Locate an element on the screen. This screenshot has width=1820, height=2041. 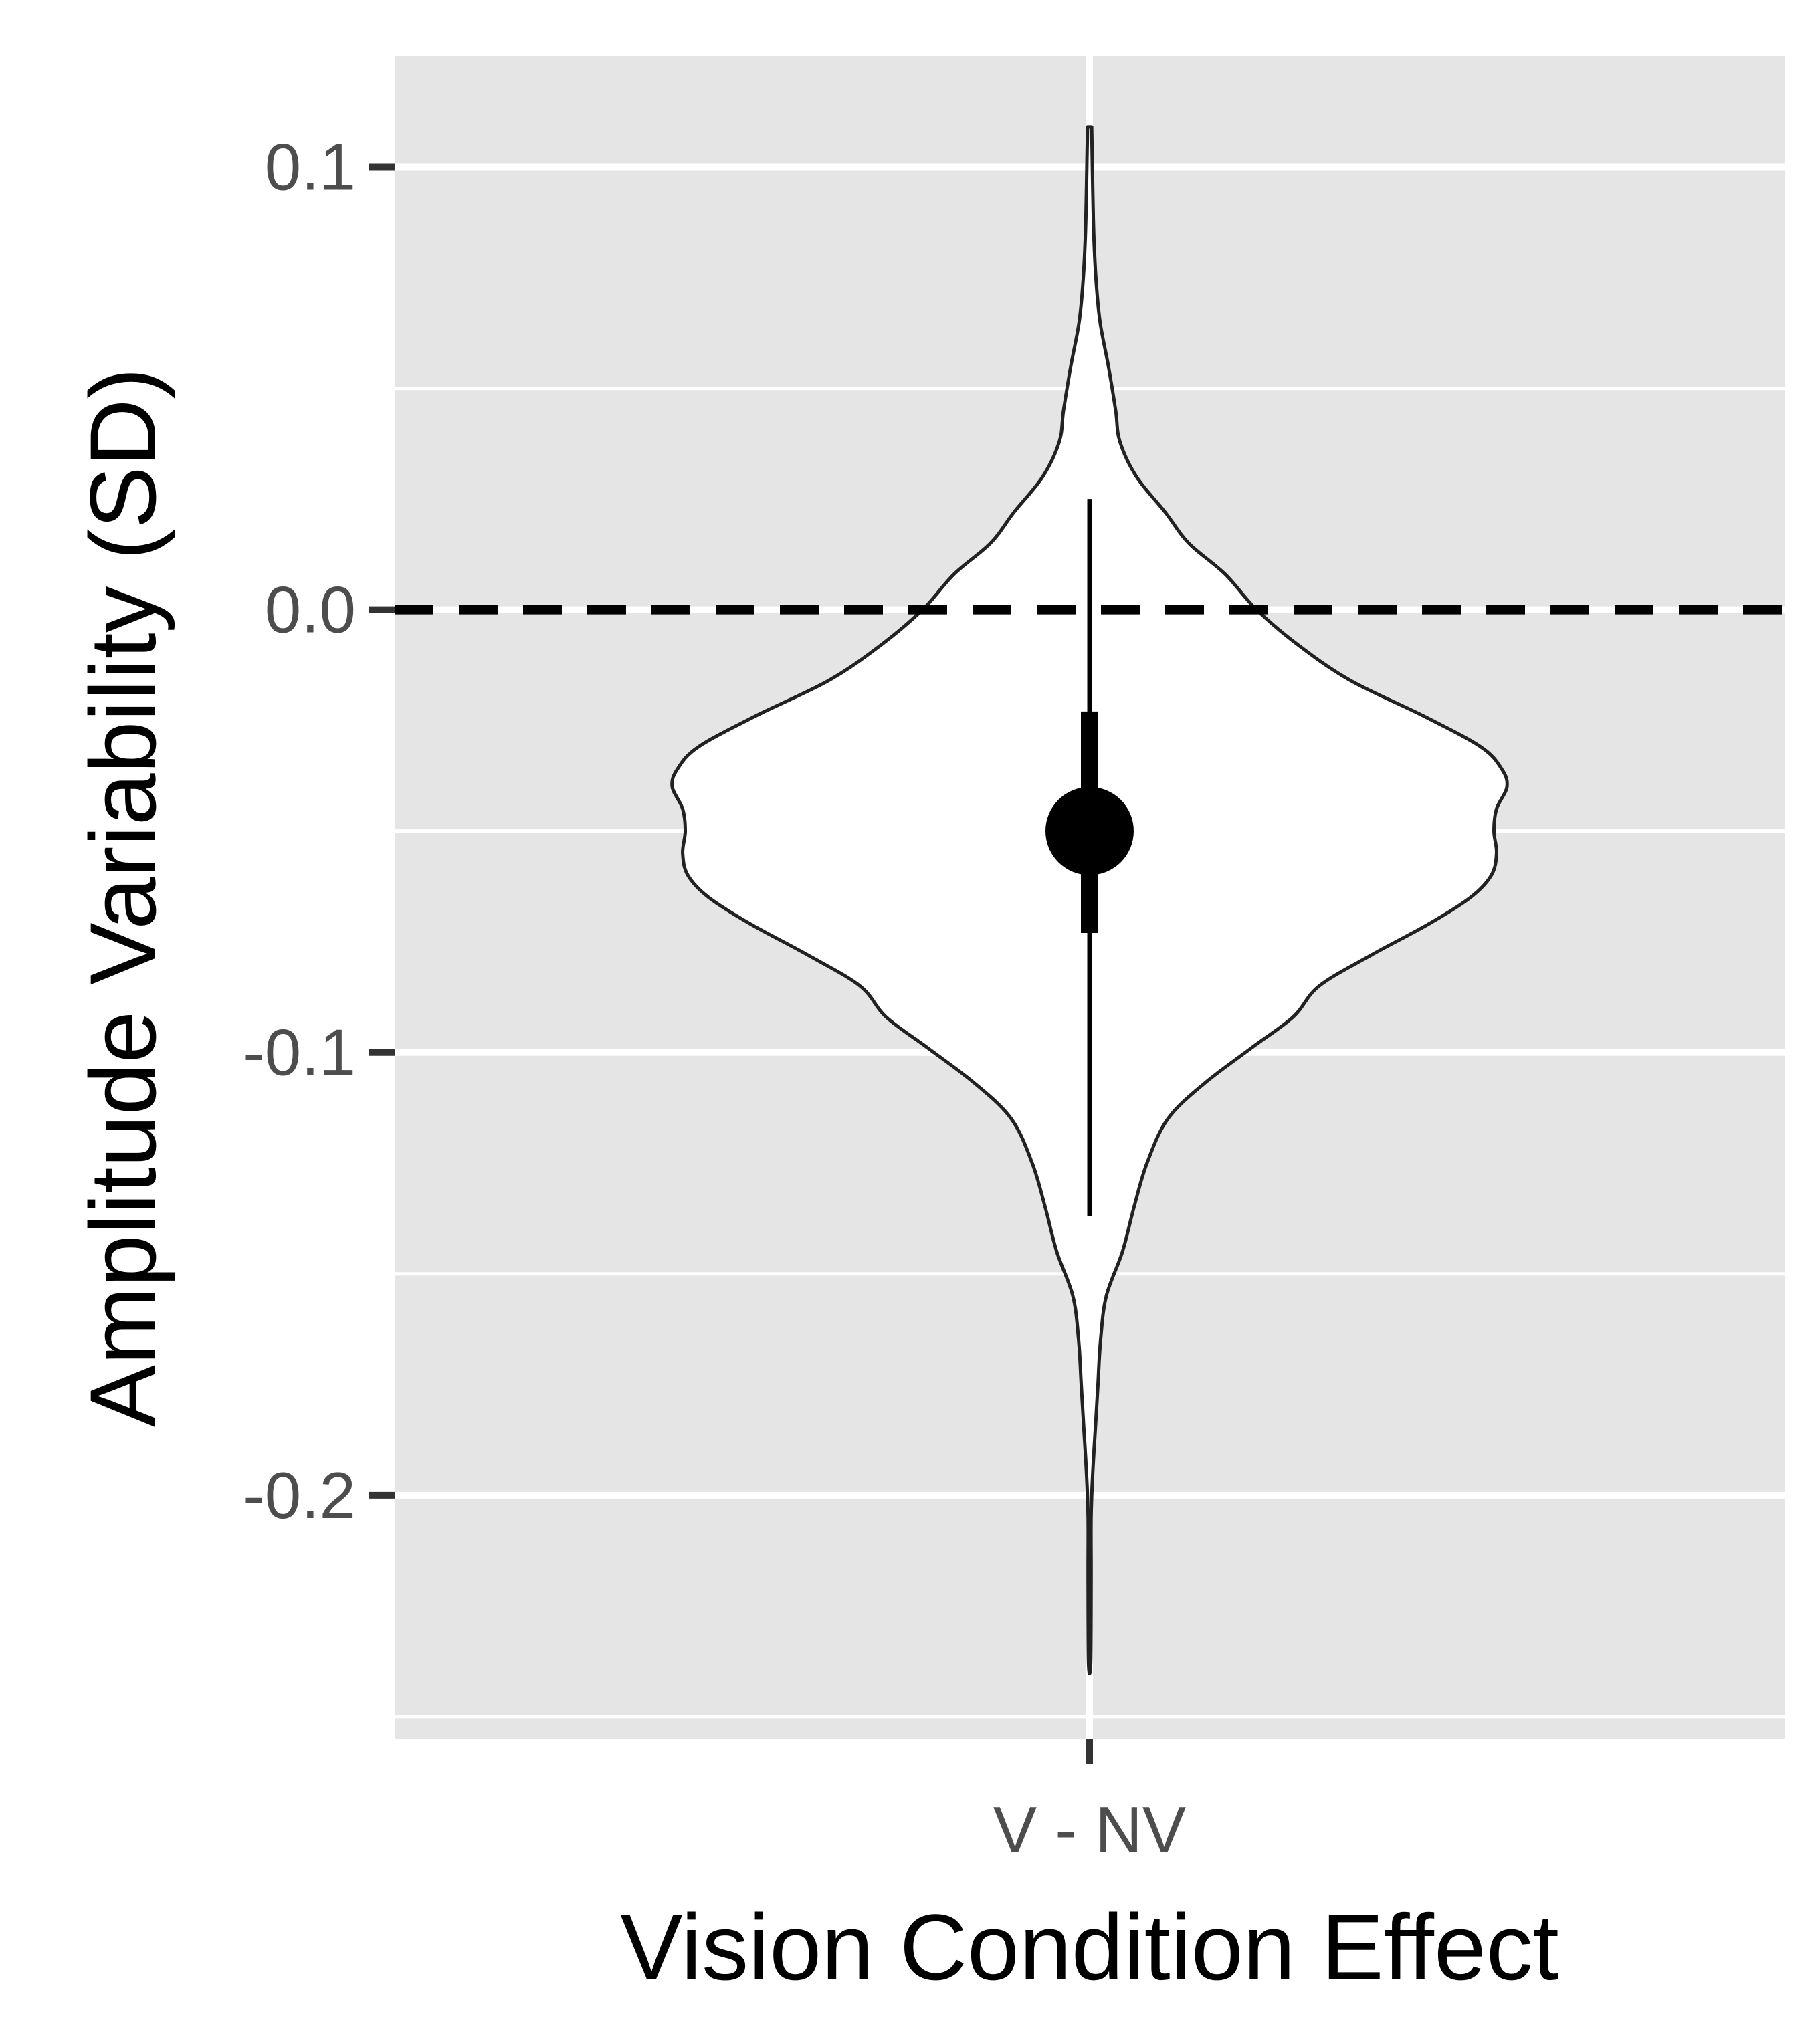
point-interval-layer is located at coordinates (1089, 857).